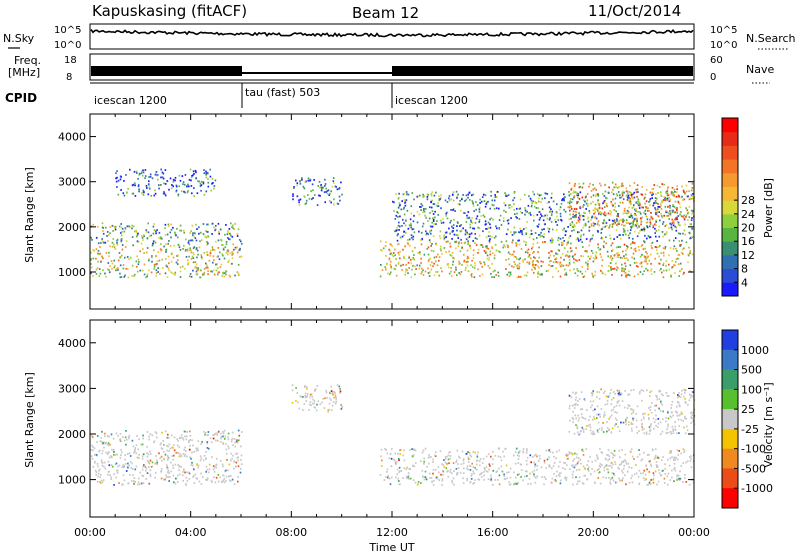 The image size is (800, 554). I want to click on date-title: 11/Oct/2014, so click(634, 11).